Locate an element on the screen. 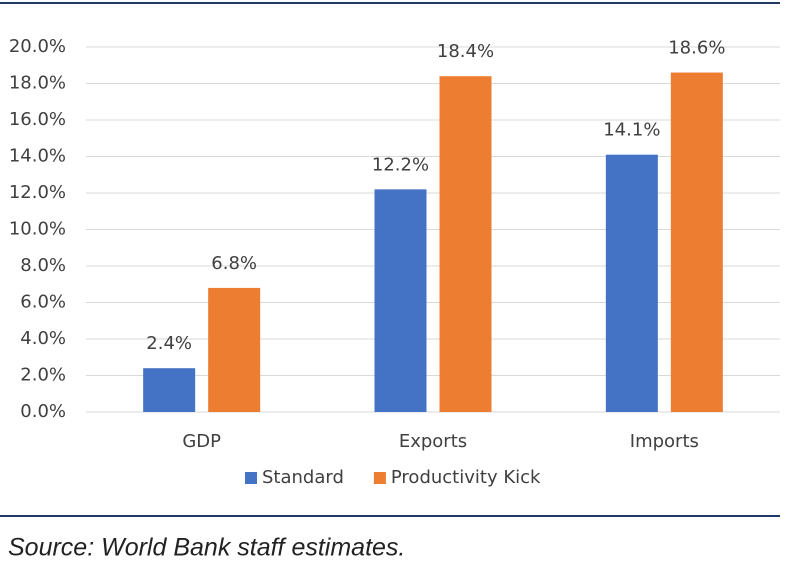 This screenshot has height=565, width=785. legend-label: Standard is located at coordinates (303, 477).